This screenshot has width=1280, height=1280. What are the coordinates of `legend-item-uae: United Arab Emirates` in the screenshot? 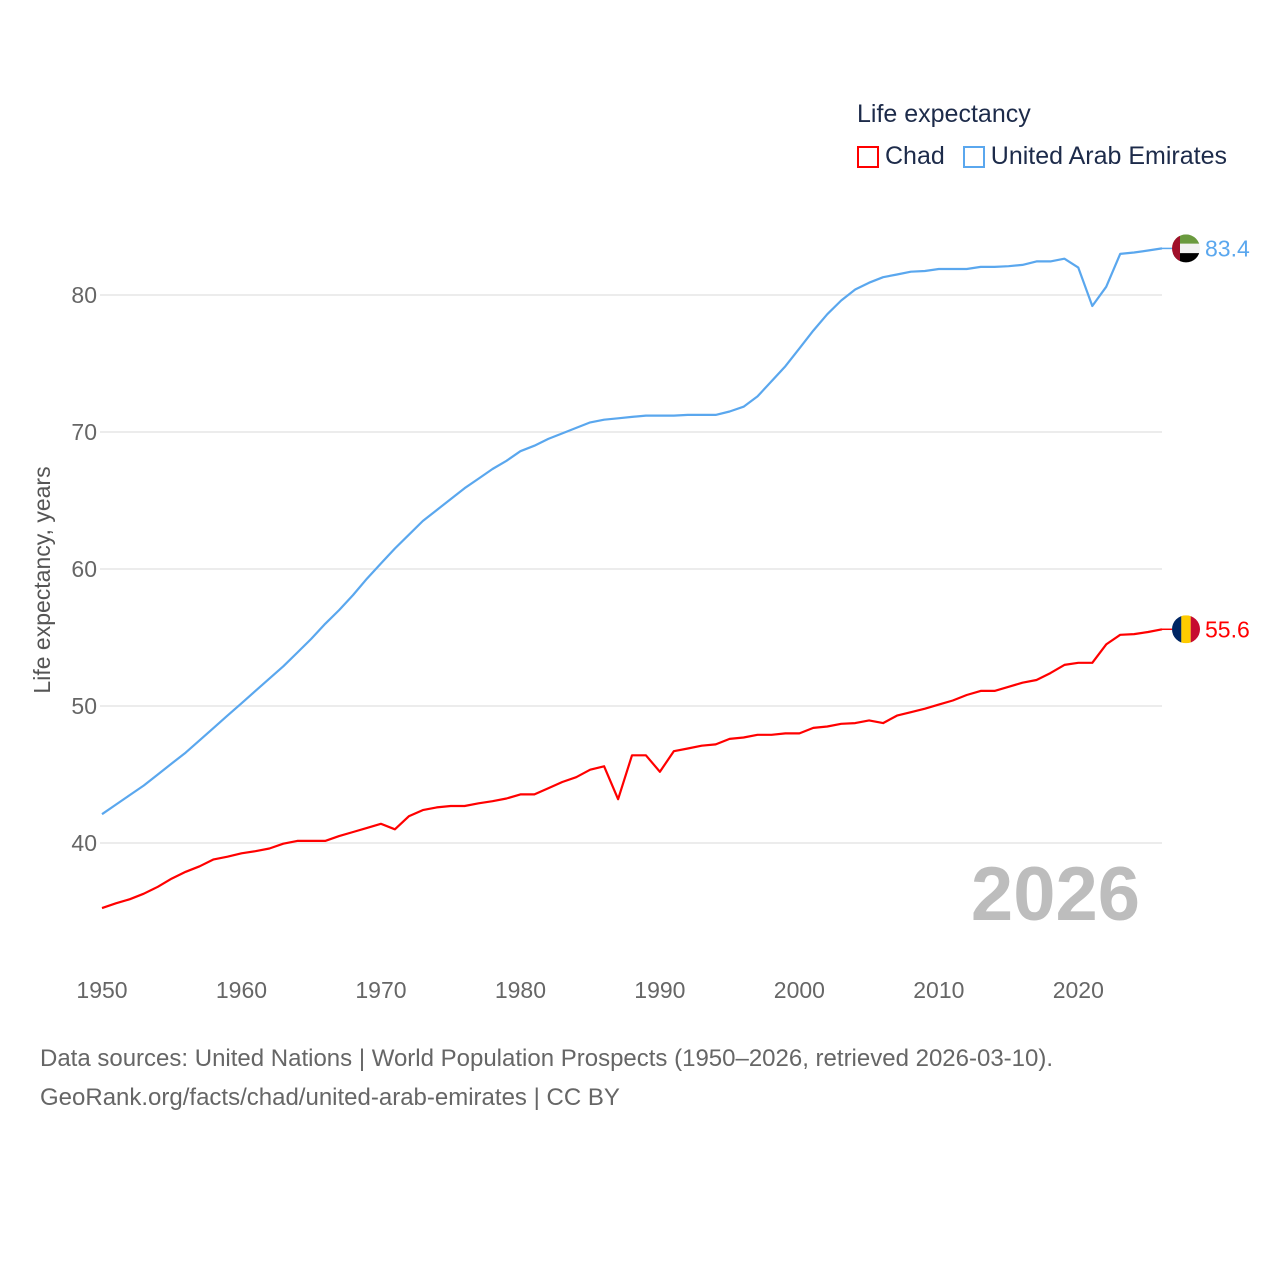 It's located at (1094, 156).